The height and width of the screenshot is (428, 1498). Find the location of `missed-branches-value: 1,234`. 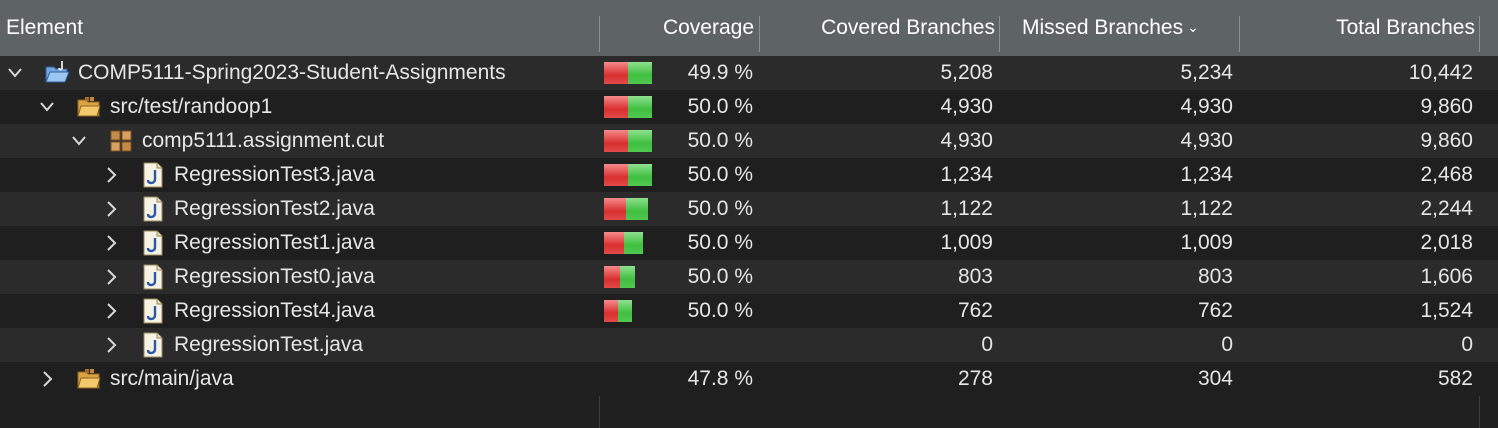

missed-branches-value: 1,234 is located at coordinates (1206, 174).